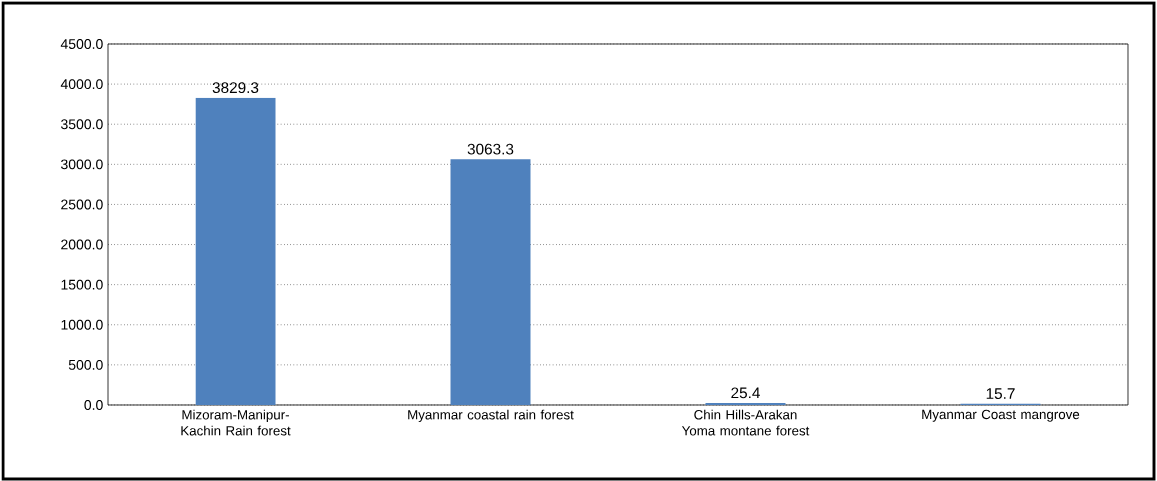  Describe the element at coordinates (82, 324) in the screenshot. I see `y-tick-label: 1000.0` at that location.